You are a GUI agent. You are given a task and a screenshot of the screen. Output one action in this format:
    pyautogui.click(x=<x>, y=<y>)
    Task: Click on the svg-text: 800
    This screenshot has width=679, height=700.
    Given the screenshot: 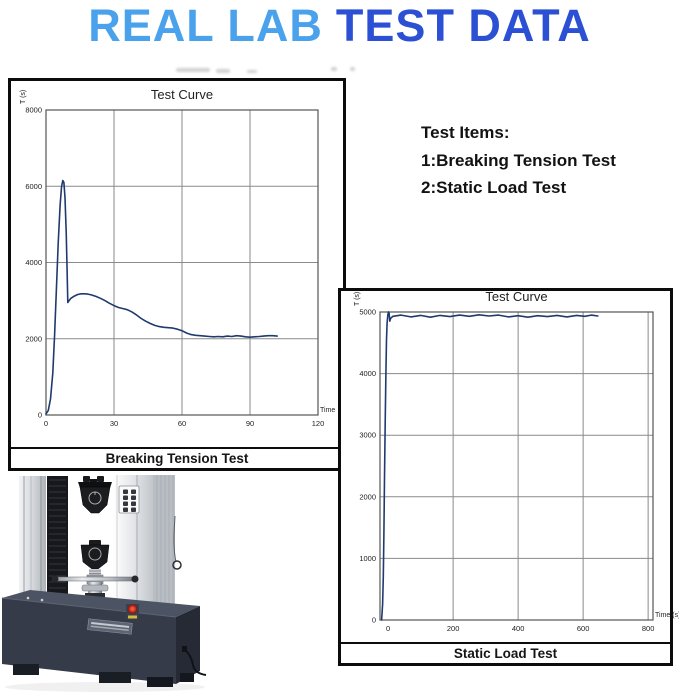 What is the action you would take?
    pyautogui.click(x=648, y=628)
    